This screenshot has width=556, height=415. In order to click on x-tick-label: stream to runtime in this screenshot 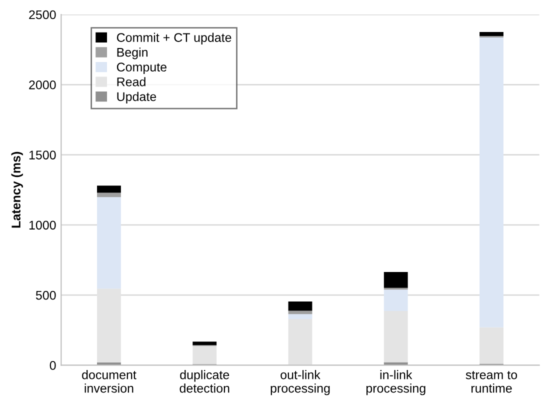, I will do `click(492, 382)`.